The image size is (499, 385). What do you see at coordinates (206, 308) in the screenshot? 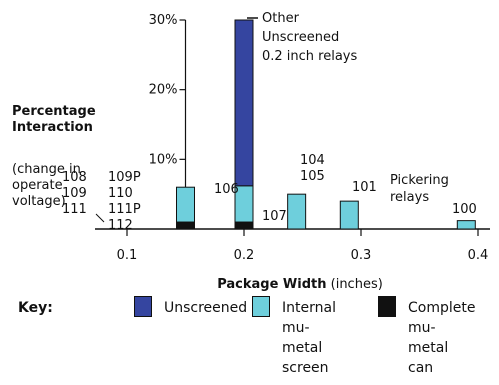
I see `legend-label-unscreened: Unscreened` at bounding box center [206, 308].